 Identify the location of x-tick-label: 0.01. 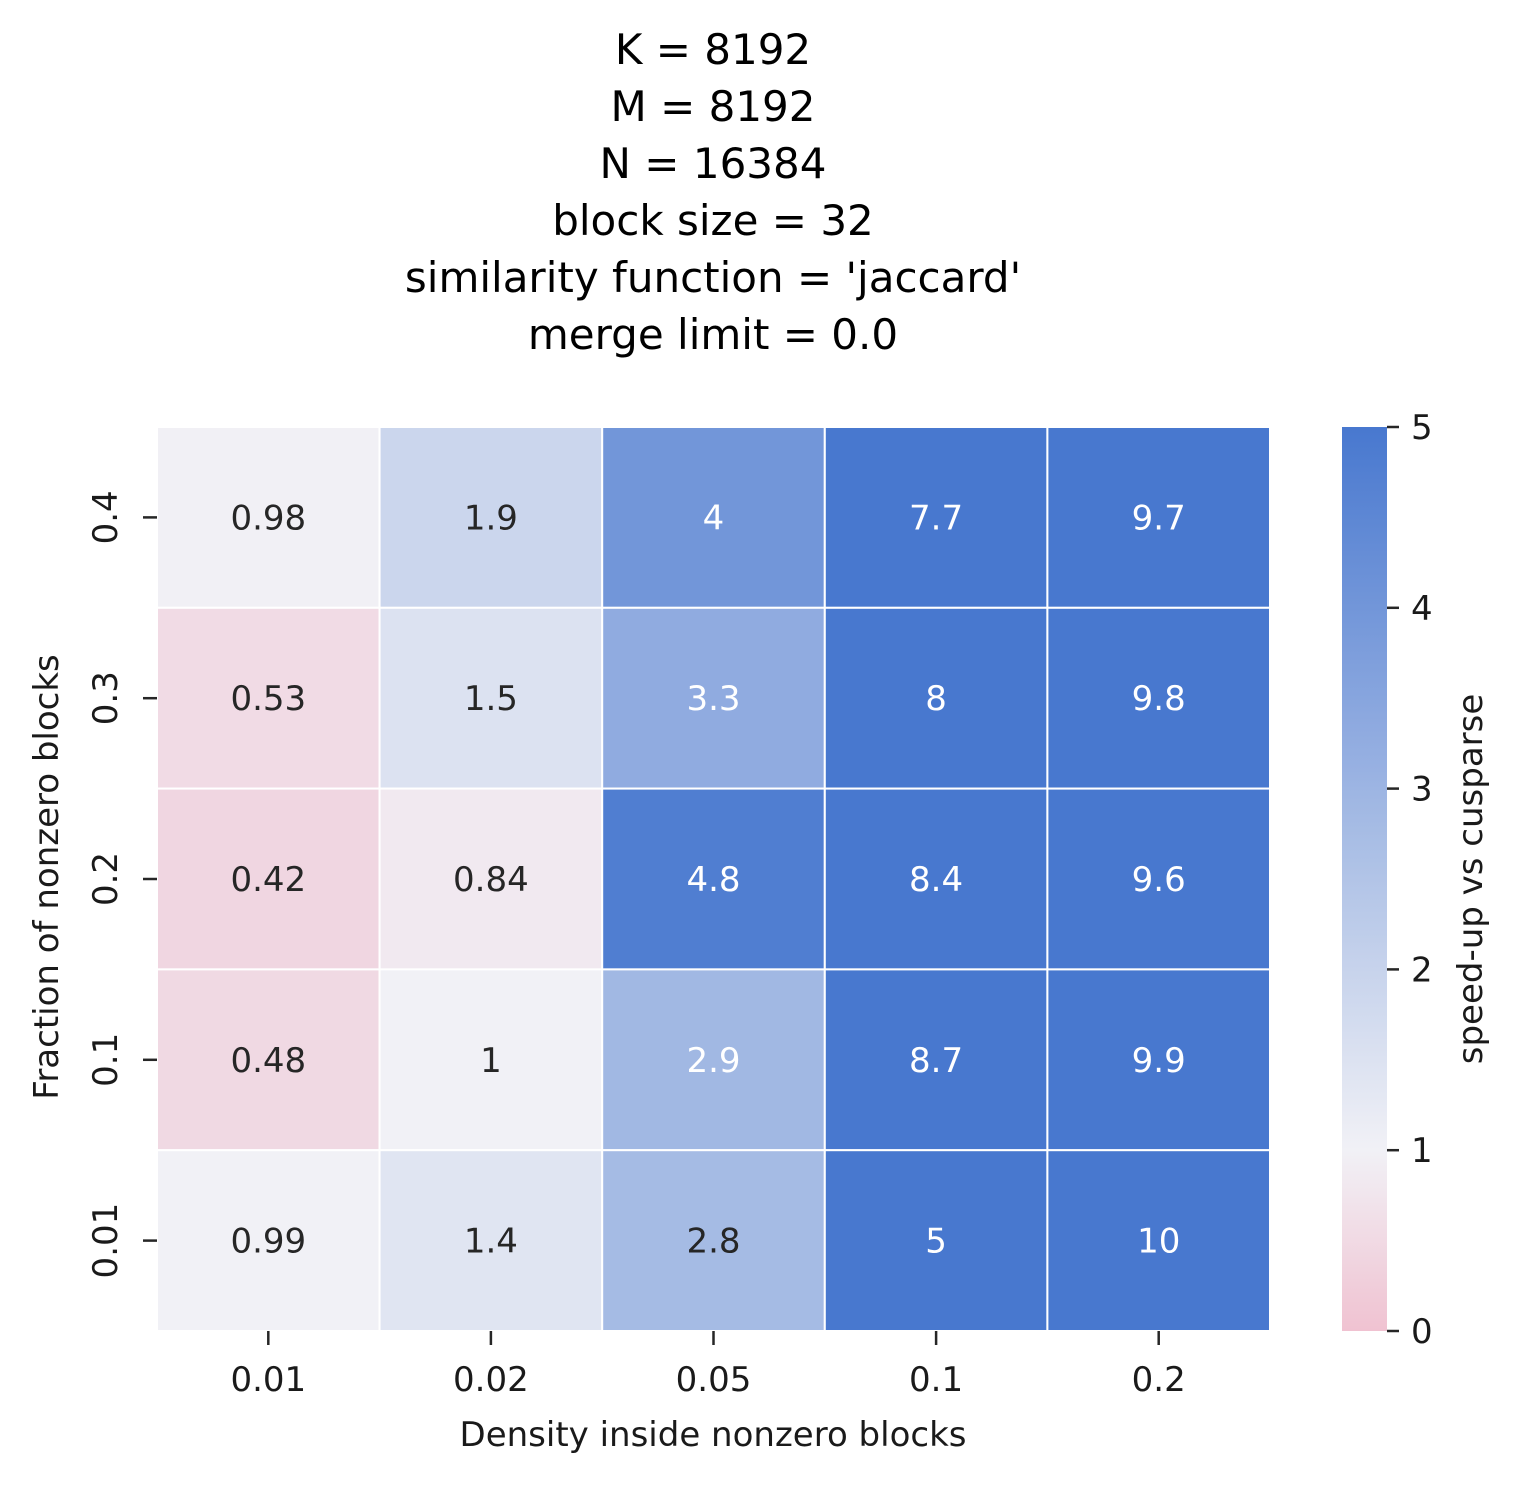
(268, 1380).